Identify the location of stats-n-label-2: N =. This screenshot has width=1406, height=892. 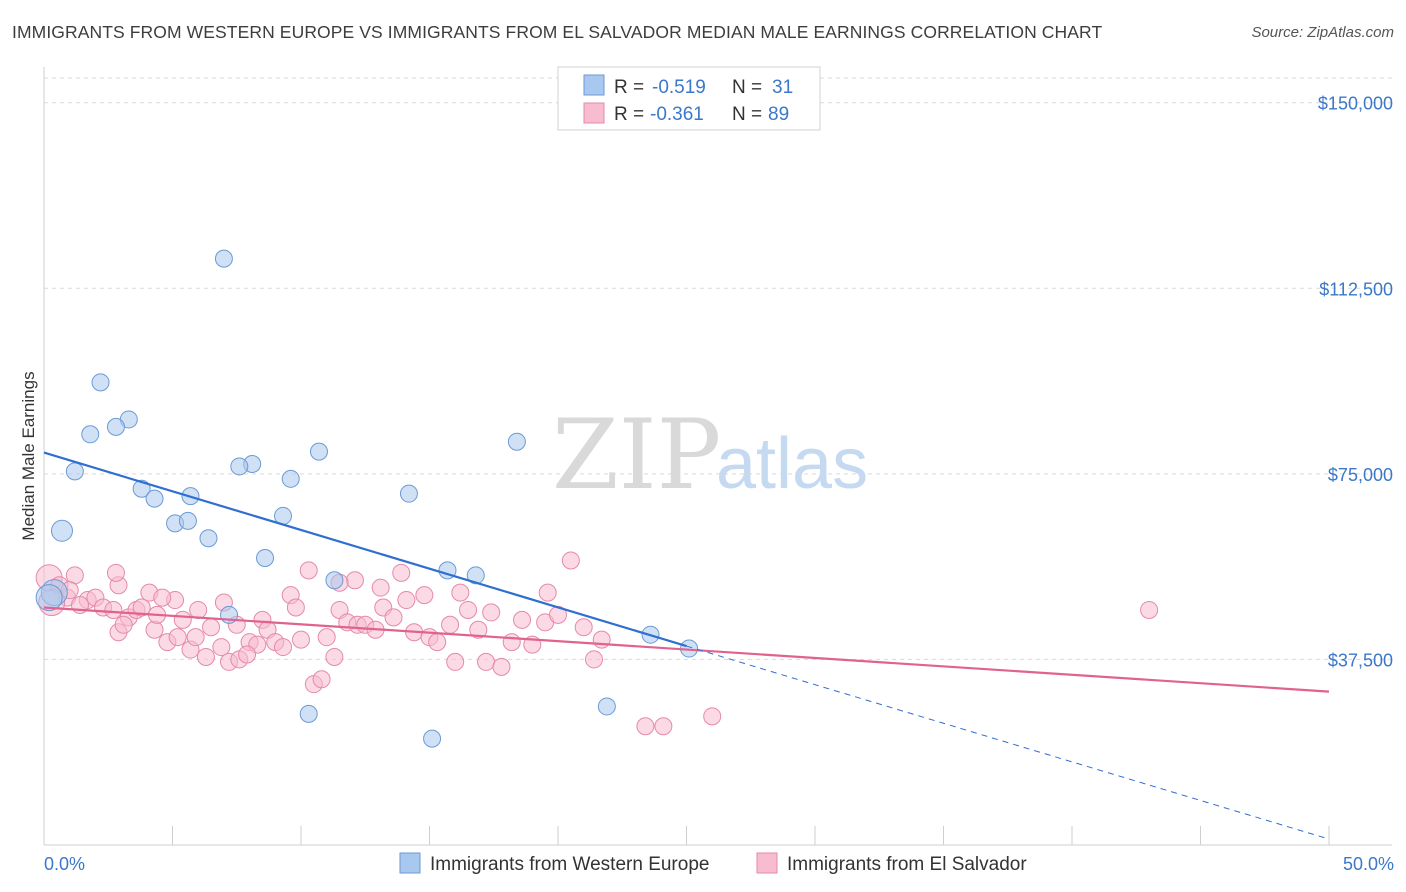
(747, 114).